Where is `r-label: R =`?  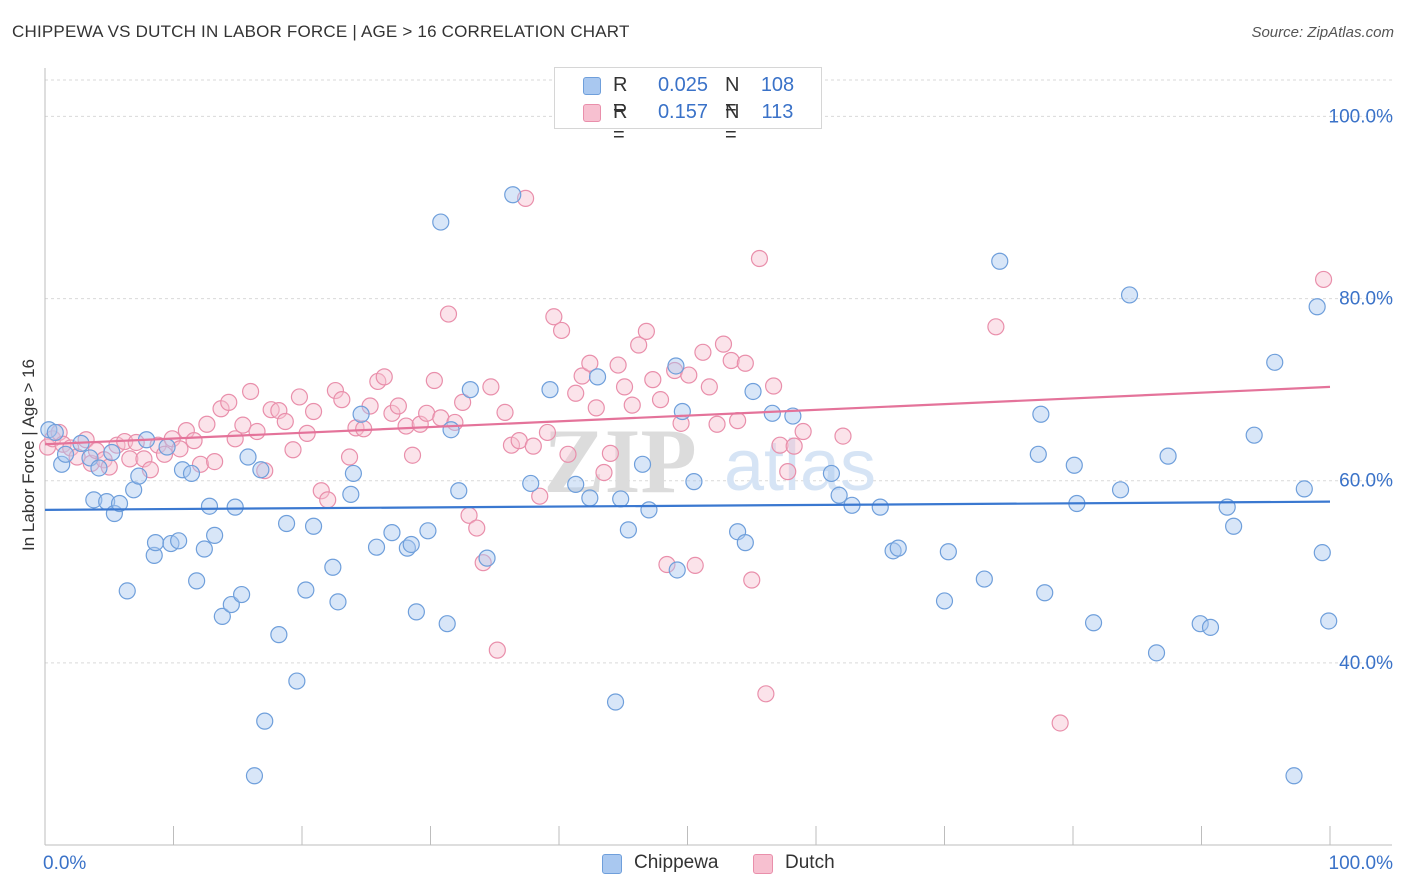
r-label: R = is located at coordinates (620, 123).